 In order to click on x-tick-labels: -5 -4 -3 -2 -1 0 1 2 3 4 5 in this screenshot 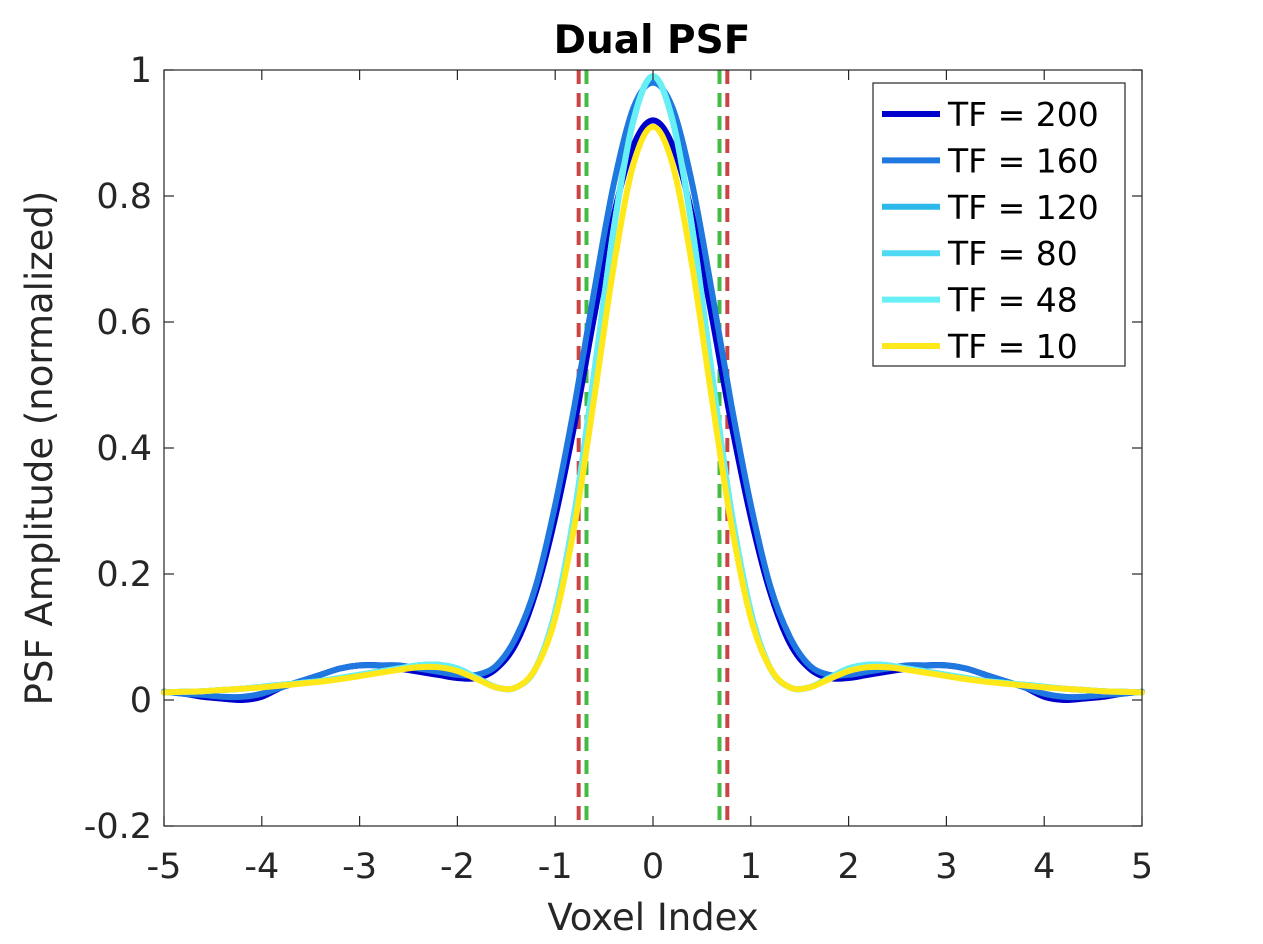, I will do `click(650, 867)`.